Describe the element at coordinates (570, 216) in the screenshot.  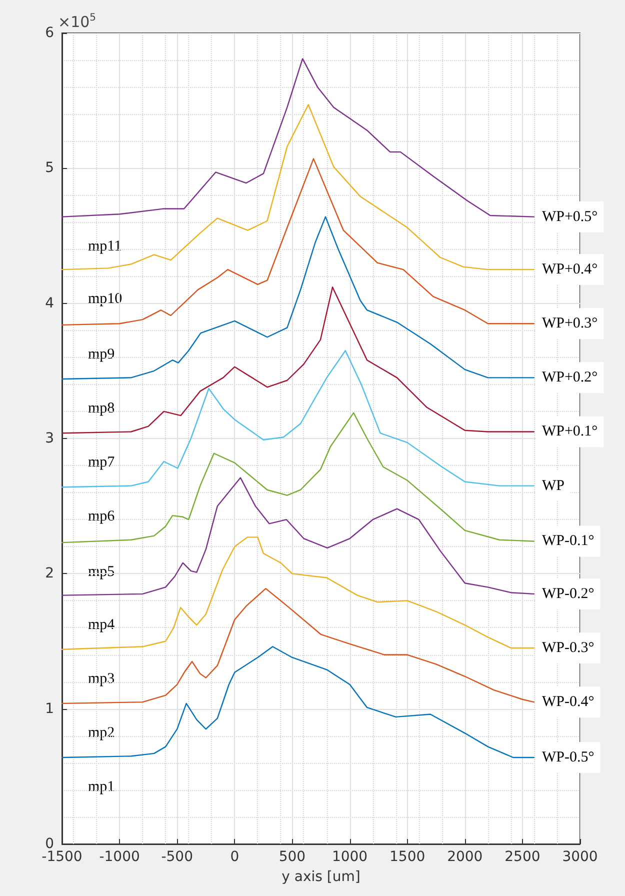
I see `series-label: WP+0.5°` at that location.